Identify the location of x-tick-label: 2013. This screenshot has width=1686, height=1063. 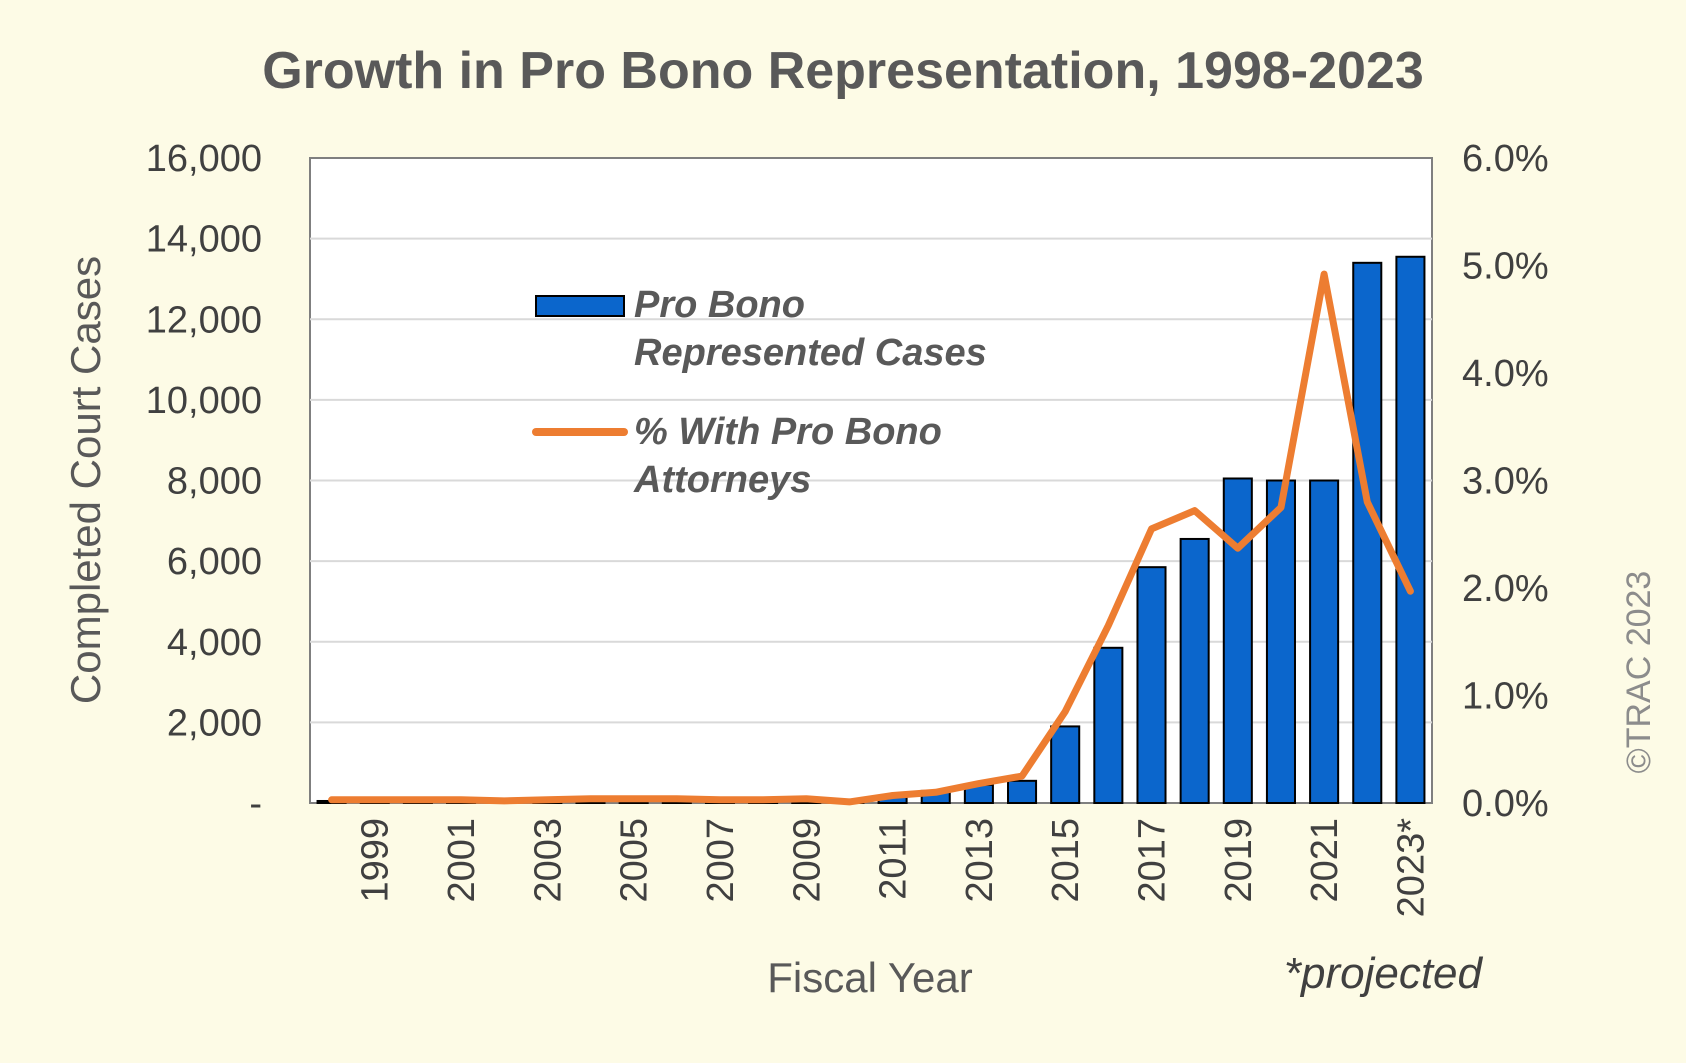
(980, 860).